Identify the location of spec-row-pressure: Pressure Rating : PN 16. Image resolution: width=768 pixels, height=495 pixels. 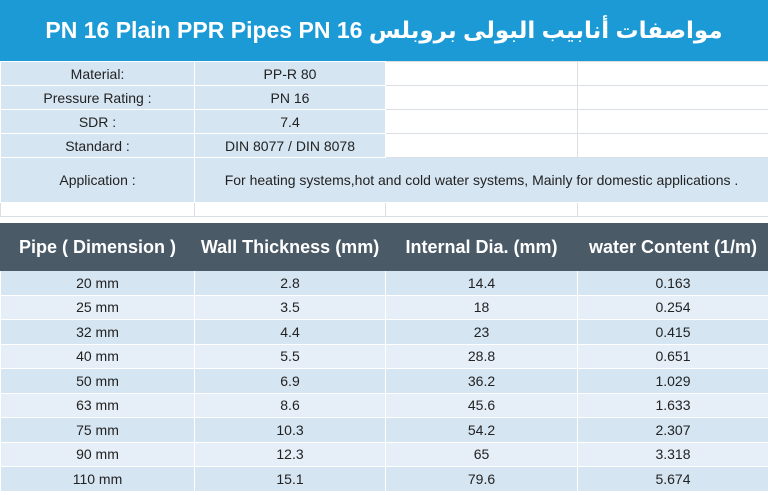
(384, 97).